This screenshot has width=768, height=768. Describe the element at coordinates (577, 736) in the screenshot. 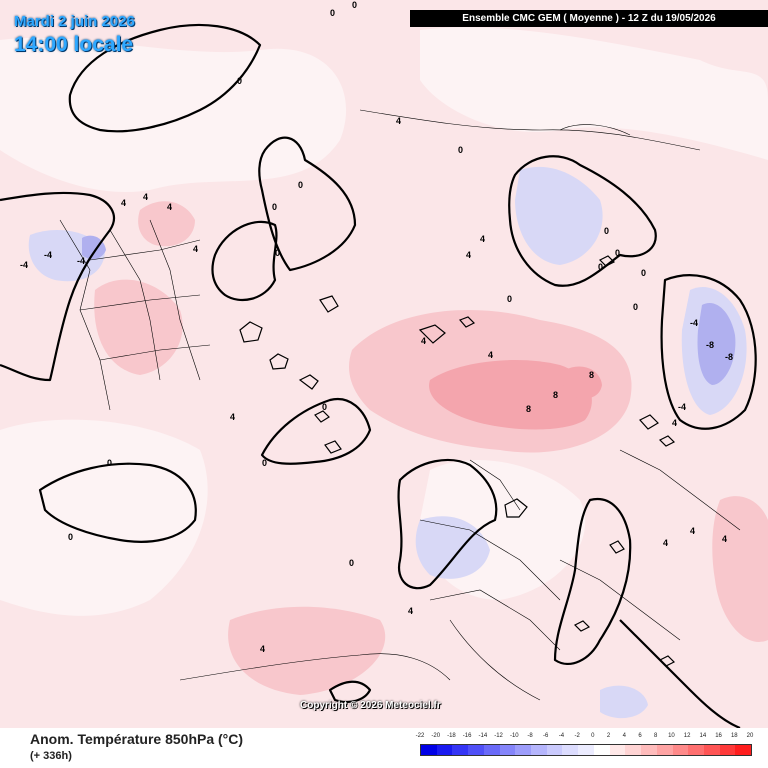

I see `legend-tick-label: -2` at that location.